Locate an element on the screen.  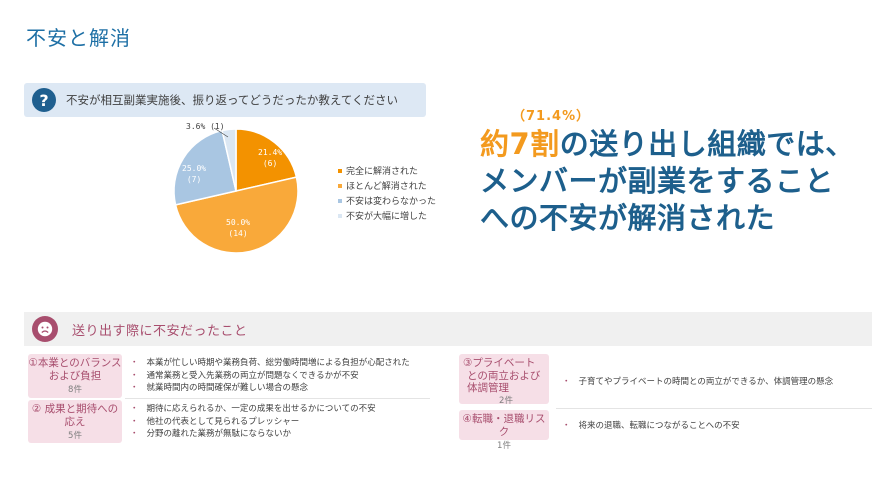
legend-item: 不安が大幅に増した is located at coordinates (387, 215).